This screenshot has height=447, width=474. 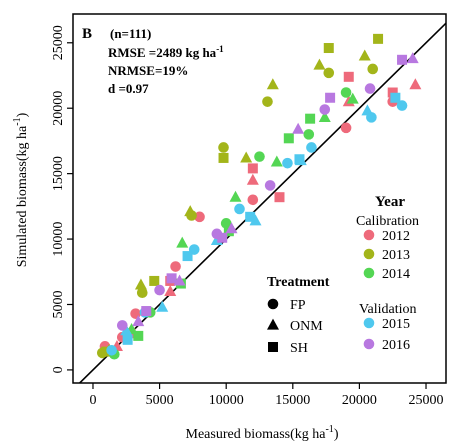 I want to click on panel-label: B, so click(x=87, y=34).